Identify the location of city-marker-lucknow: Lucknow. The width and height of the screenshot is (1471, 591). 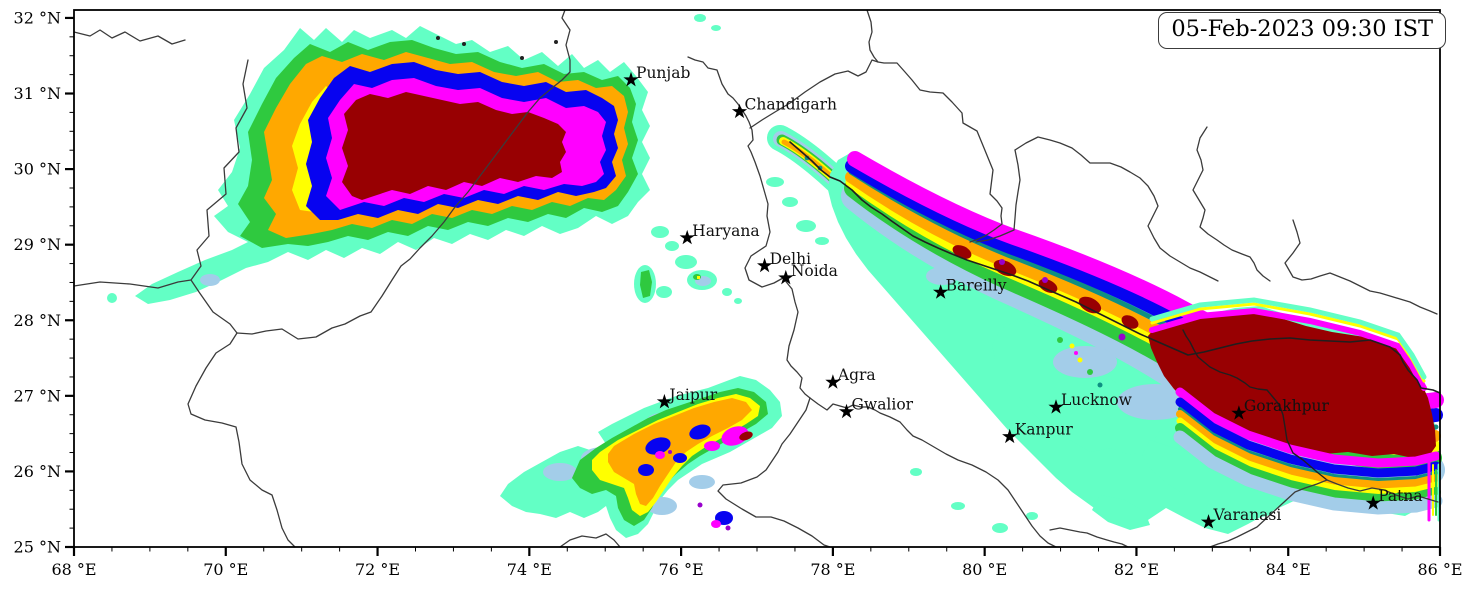
(1090, 402).